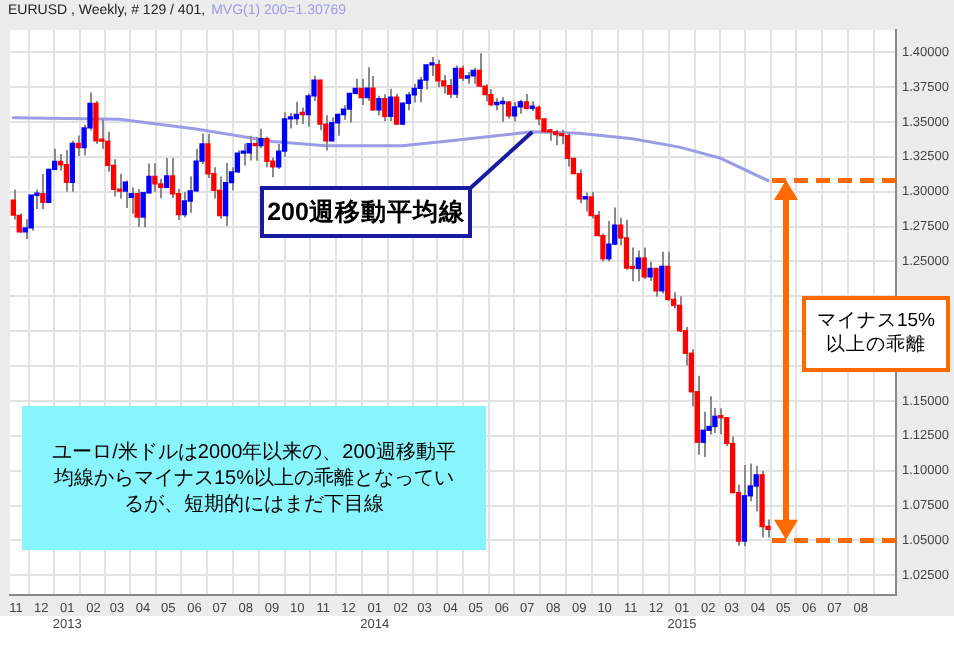 The width and height of the screenshot is (954, 654). Describe the element at coordinates (366, 212) in the screenshot. I see `annotation: 200週移動平均線` at that location.